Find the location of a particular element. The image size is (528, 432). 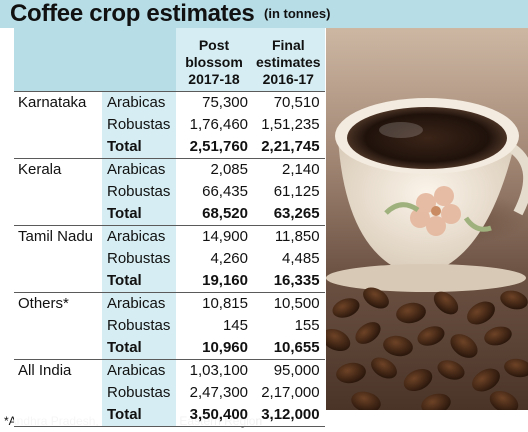

header-final-line1: Final is located at coordinates (288, 45).